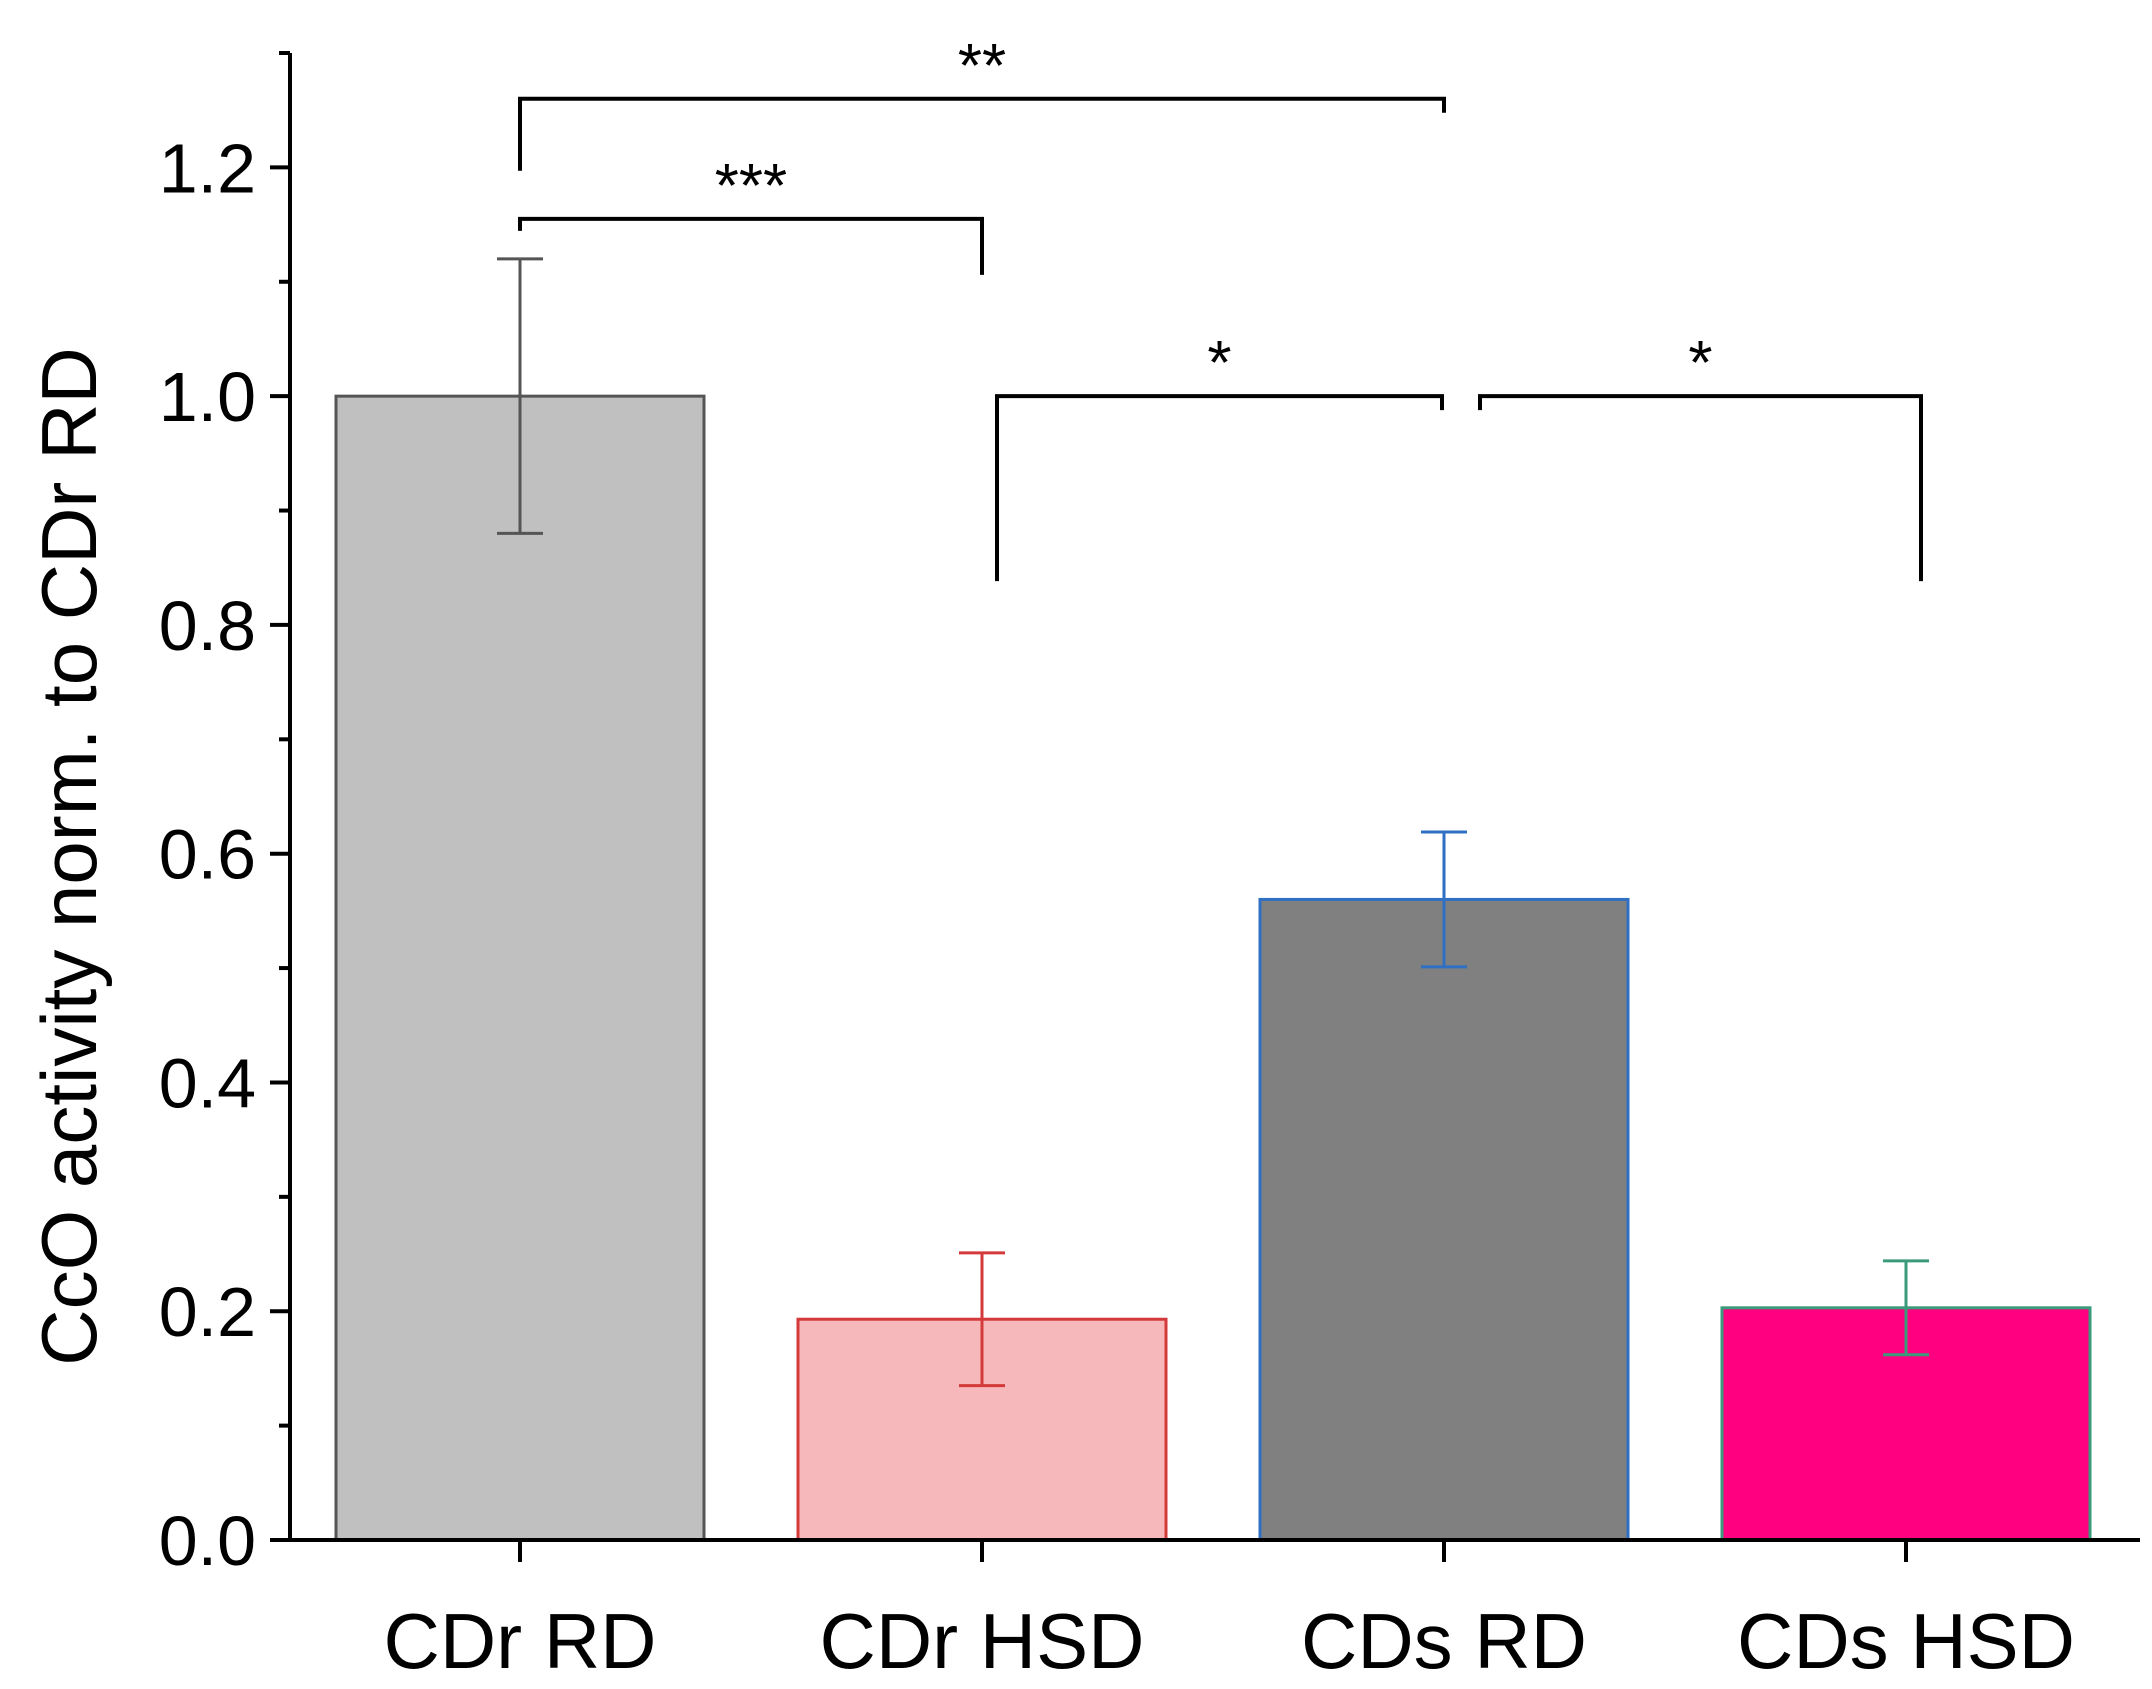 Image resolution: width=2152 pixels, height=1689 pixels. I want to click on bar-cdr-rd, so click(520, 968).